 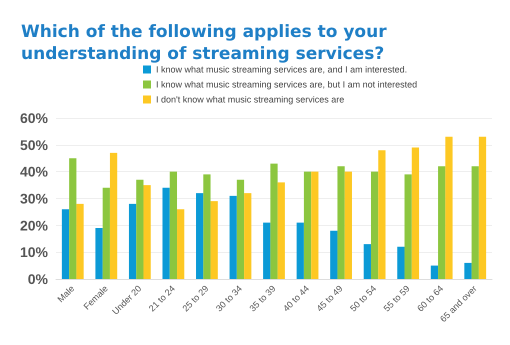 I want to click on y-tick-label: 50%, so click(x=34, y=144).